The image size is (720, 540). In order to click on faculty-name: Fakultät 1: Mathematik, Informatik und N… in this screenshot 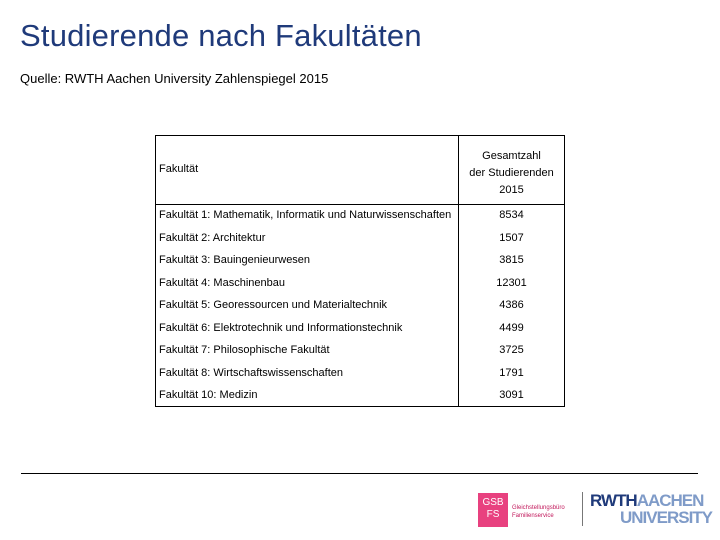, I will do `click(305, 215)`.